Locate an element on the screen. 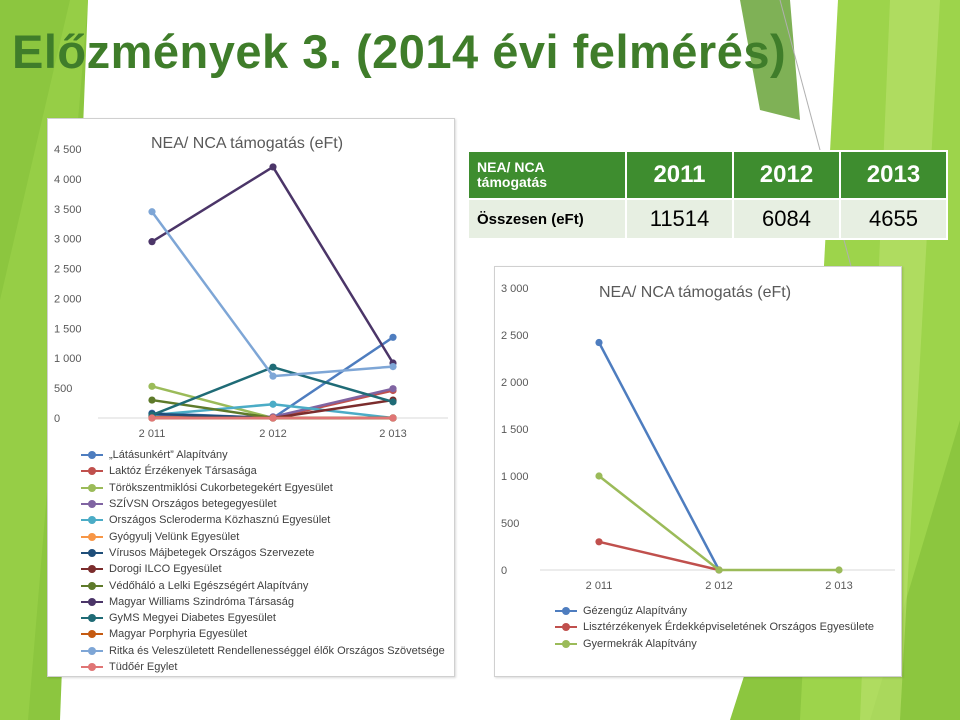 Image resolution: width=960 pixels, height=720 pixels. slide-title: Előzmények 3. (2014 évi felmérés) is located at coordinates (399, 51).